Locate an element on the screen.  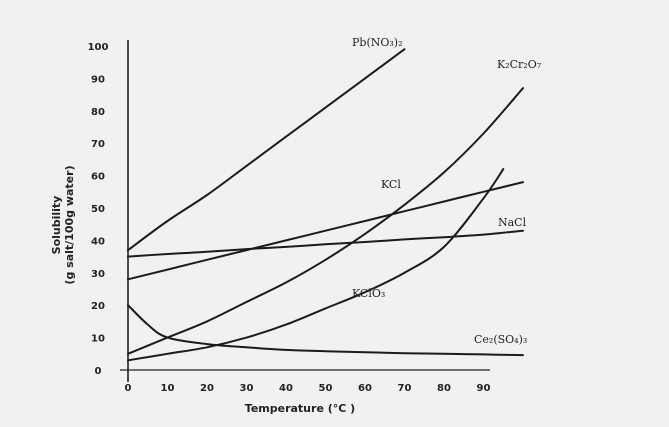
x-tick-label: 50 is located at coordinates (326, 388).